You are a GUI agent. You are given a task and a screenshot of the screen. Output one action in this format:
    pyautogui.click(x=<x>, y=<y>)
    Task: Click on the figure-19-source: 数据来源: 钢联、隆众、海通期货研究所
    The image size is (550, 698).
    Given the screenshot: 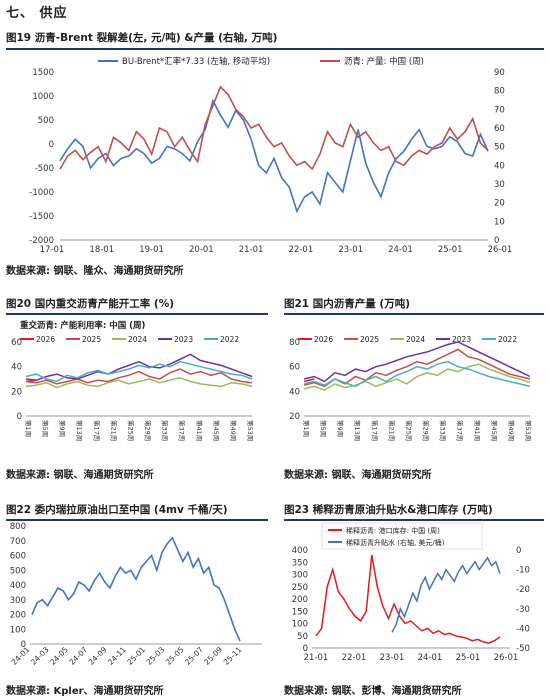 What is the action you would take?
    pyautogui.click(x=95, y=271)
    